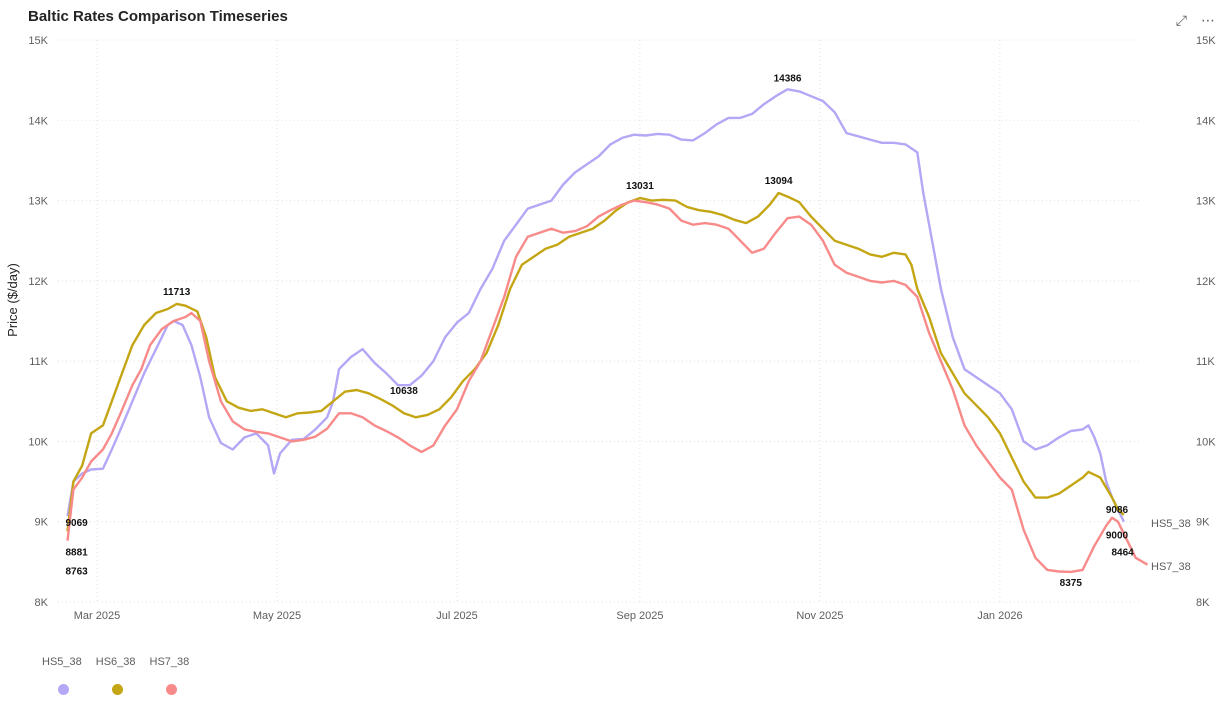 The height and width of the screenshot is (715, 1229). What do you see at coordinates (38, 362) in the screenshot?
I see `y-tick-label: 11K` at bounding box center [38, 362].